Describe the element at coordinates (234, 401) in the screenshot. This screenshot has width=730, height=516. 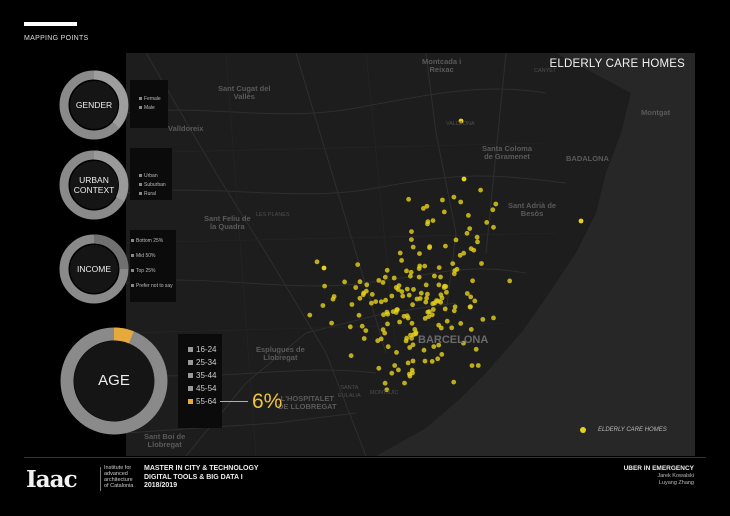
I see `percent-leader-line` at that location.